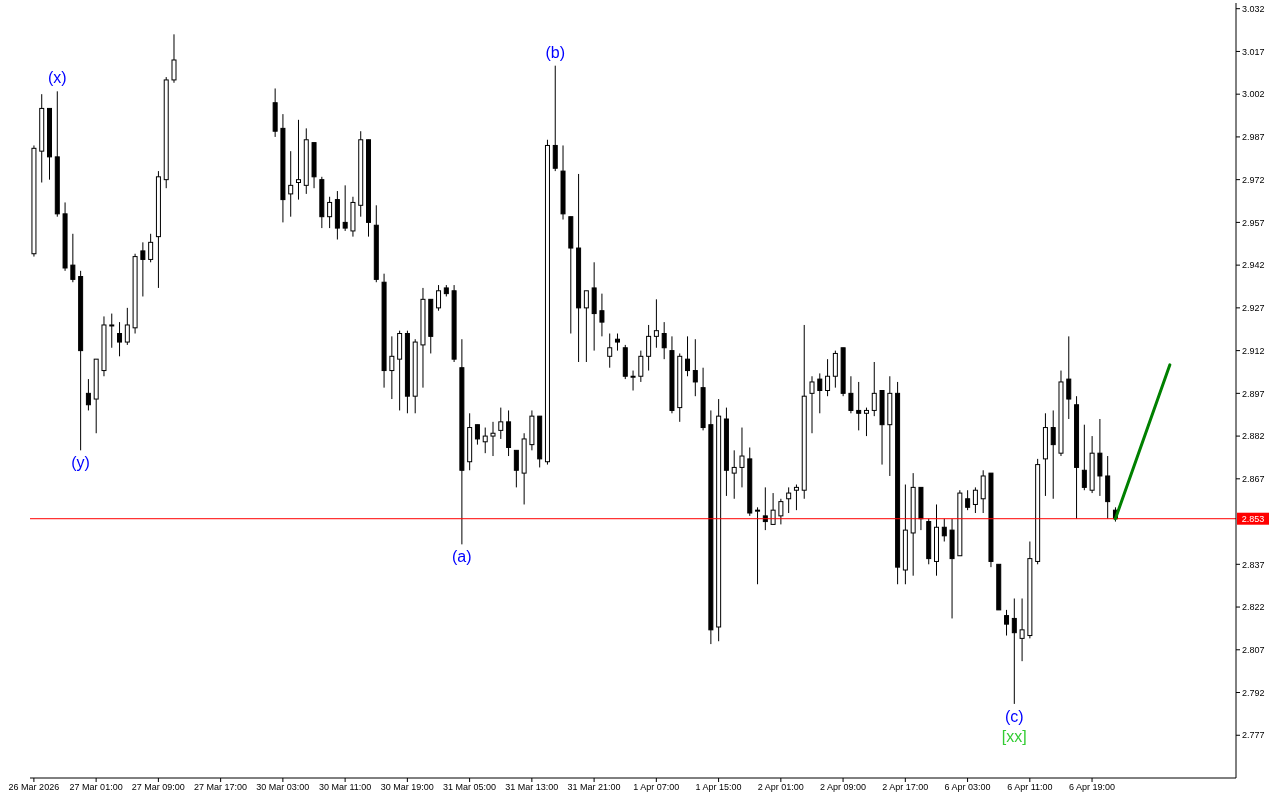 The image size is (1280, 800). Describe the element at coordinates (1253, 8) in the screenshot. I see `y-tick-label: 3.032` at that location.